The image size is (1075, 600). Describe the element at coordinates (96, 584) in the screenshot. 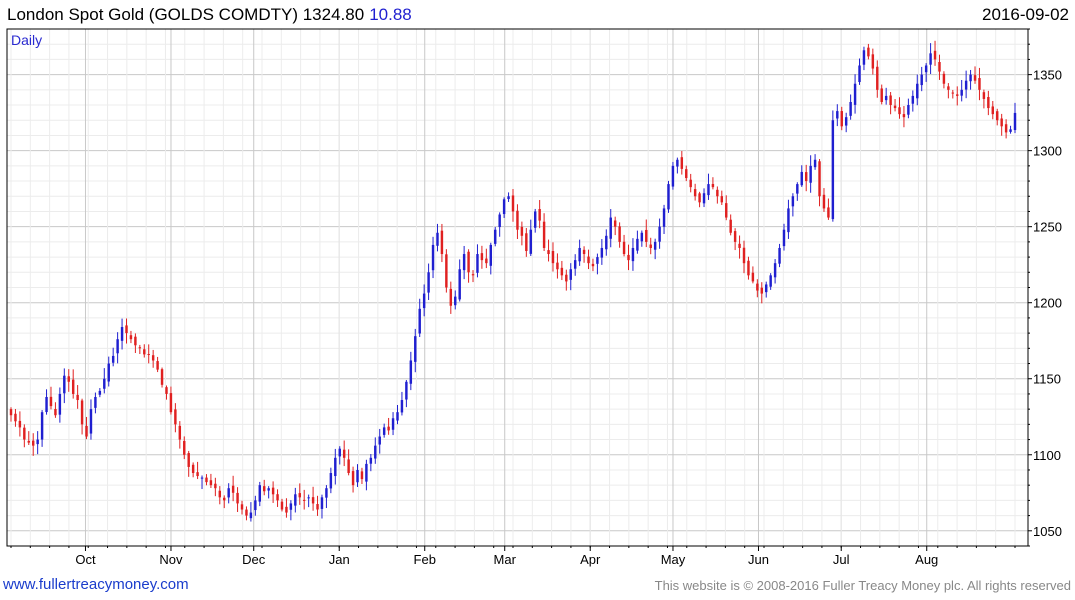

I see `website-link: www.fullertreacymoney.com` at that location.